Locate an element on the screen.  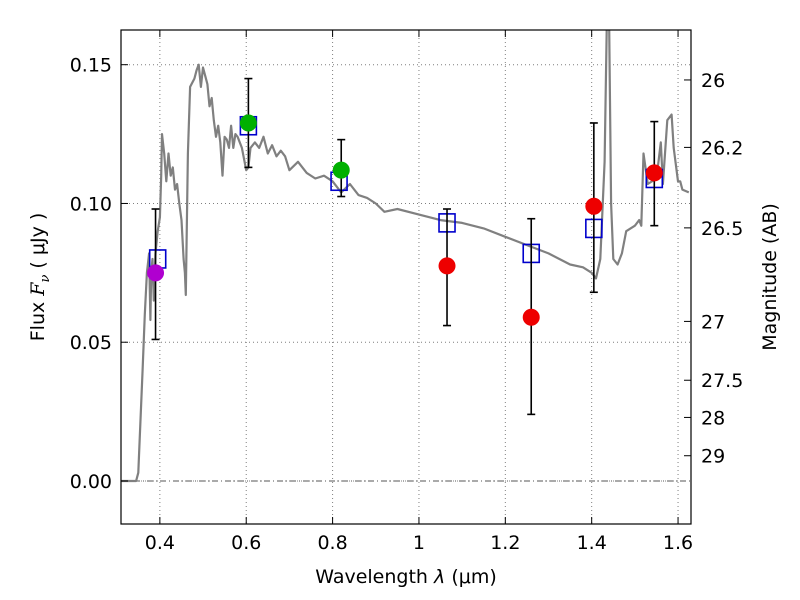
y-axis-label-symbol: F is located at coordinates (38, 289).